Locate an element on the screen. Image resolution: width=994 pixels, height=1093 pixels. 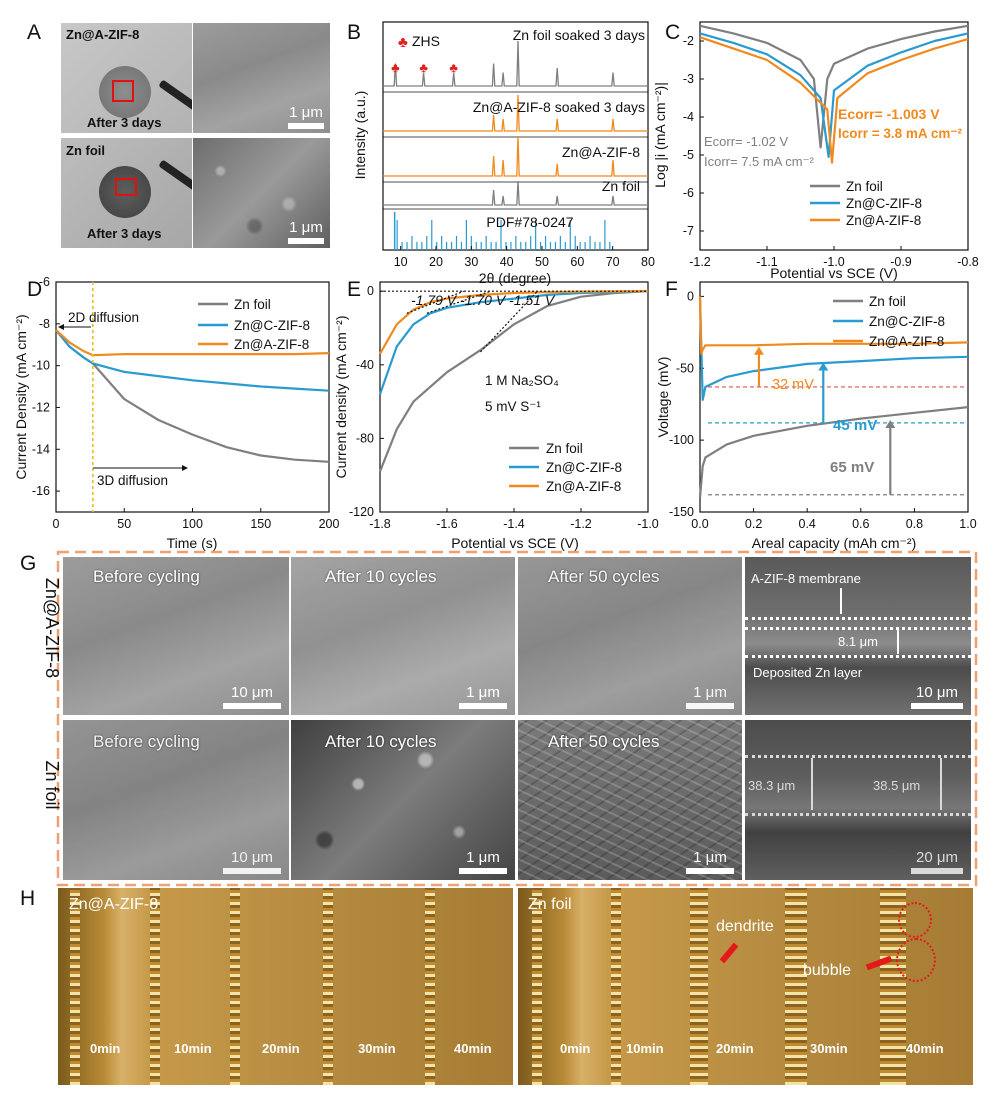
sem-row-label-a-zif8: Zn@A-ZIF-8 is located at coordinates (52, 628).